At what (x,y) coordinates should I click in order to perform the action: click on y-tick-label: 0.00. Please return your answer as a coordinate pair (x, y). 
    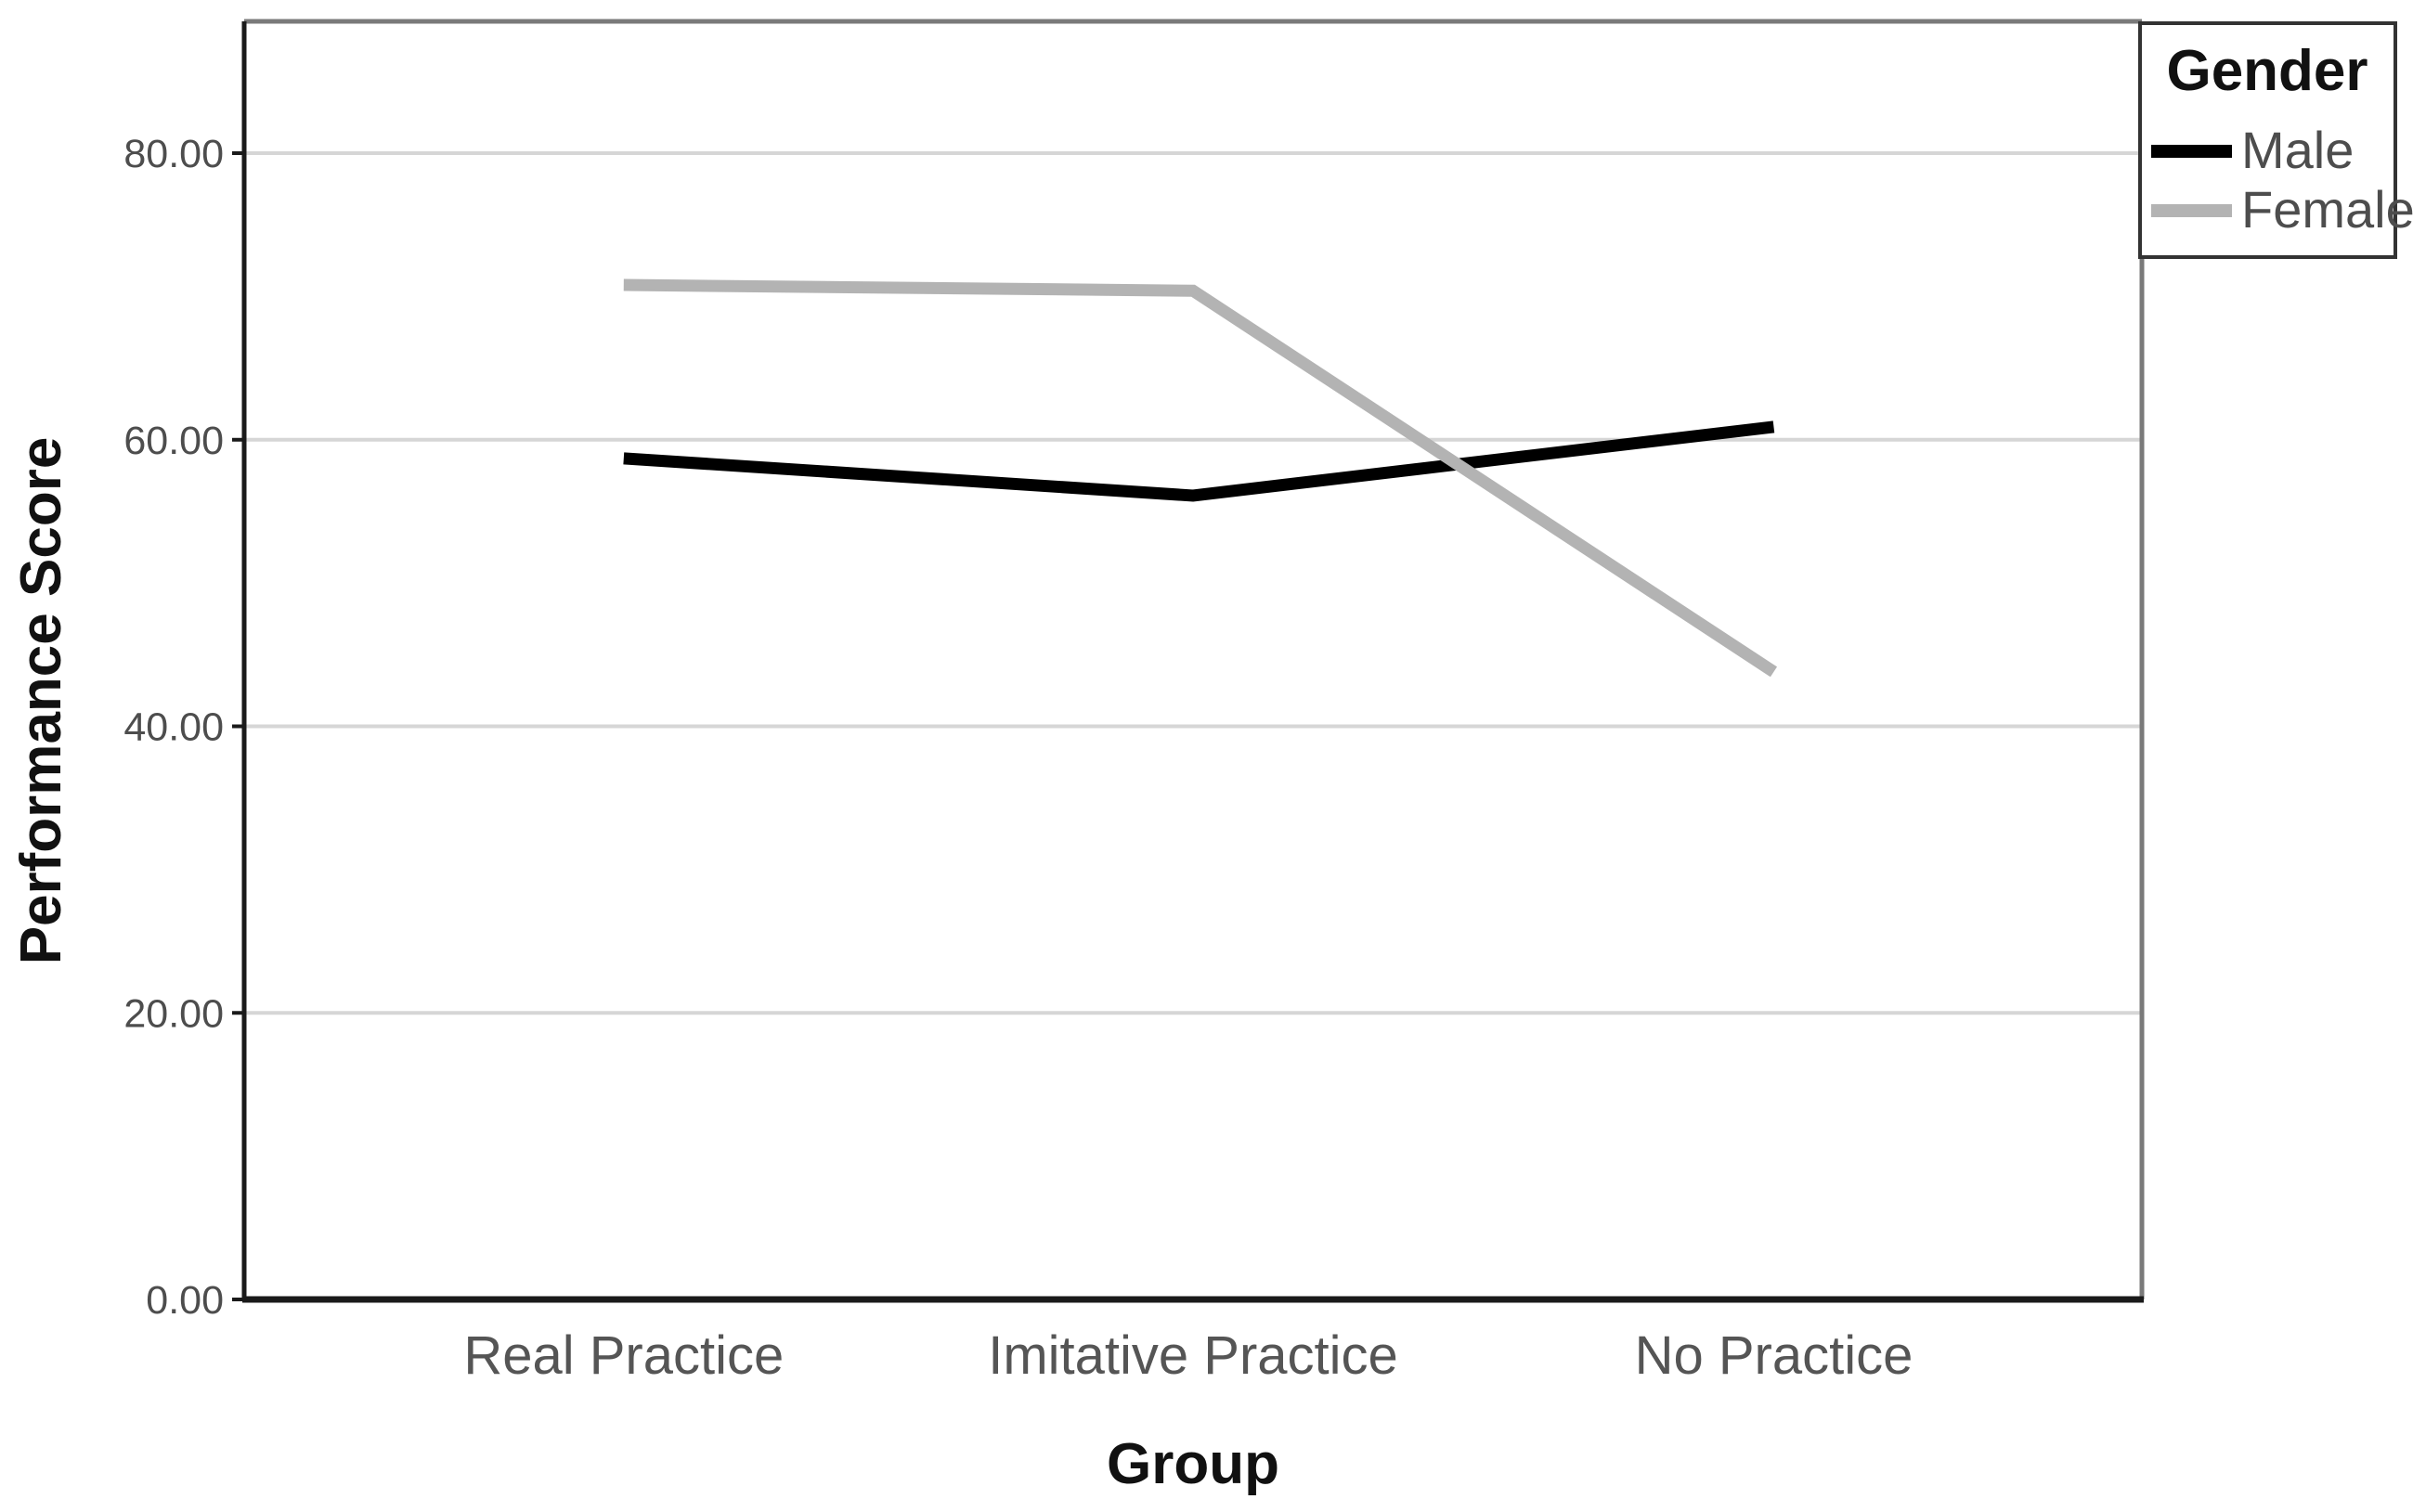
    Looking at the image, I should click on (185, 1300).